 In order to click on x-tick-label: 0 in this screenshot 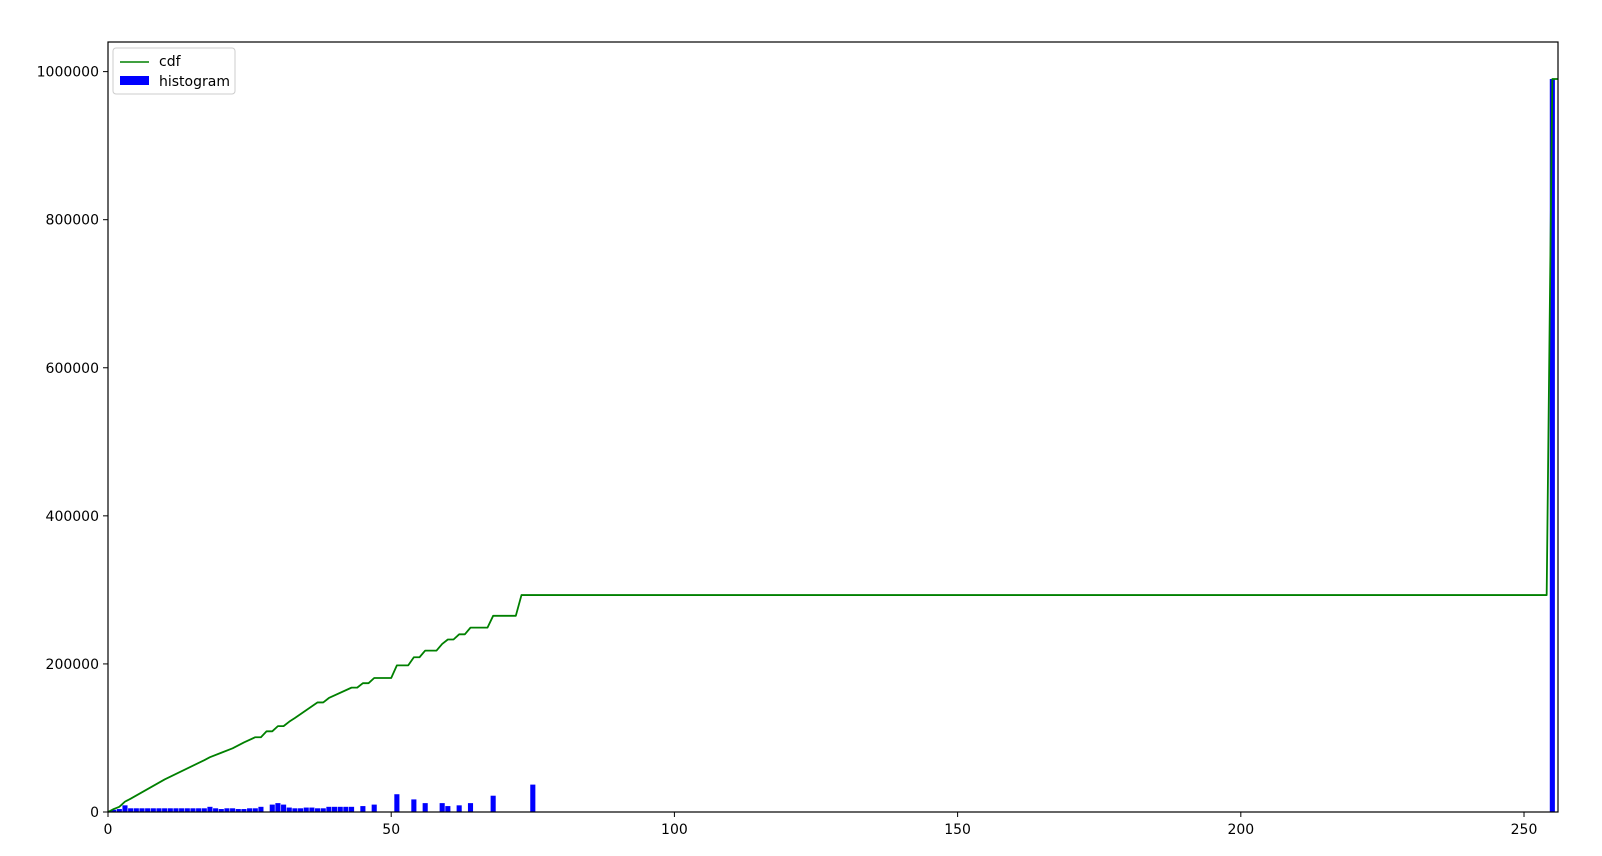, I will do `click(108, 830)`.